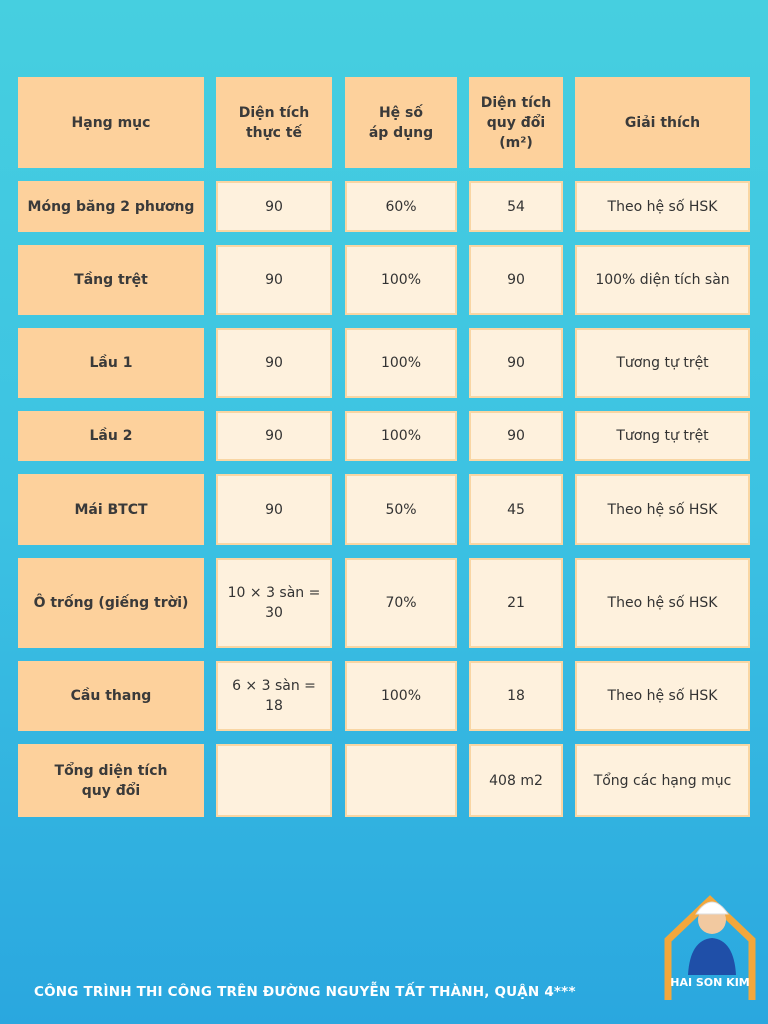 Image resolution: width=768 pixels, height=1024 pixels. I want to click on logo-house, so click(710, 947).